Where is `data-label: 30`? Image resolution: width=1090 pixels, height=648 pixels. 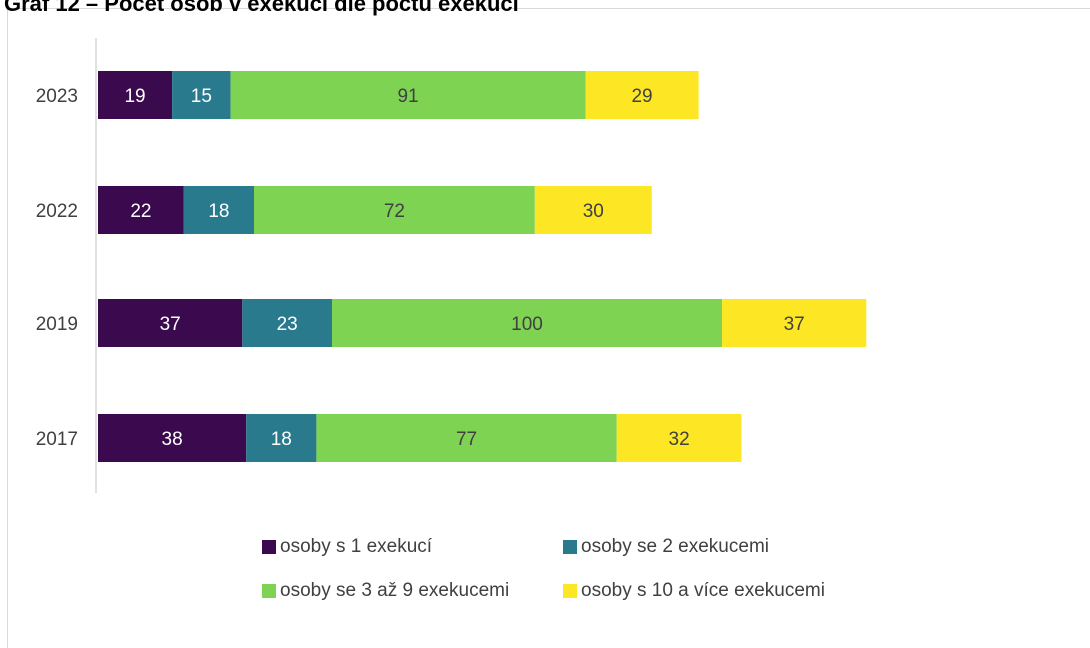 data-label: 30 is located at coordinates (593, 211).